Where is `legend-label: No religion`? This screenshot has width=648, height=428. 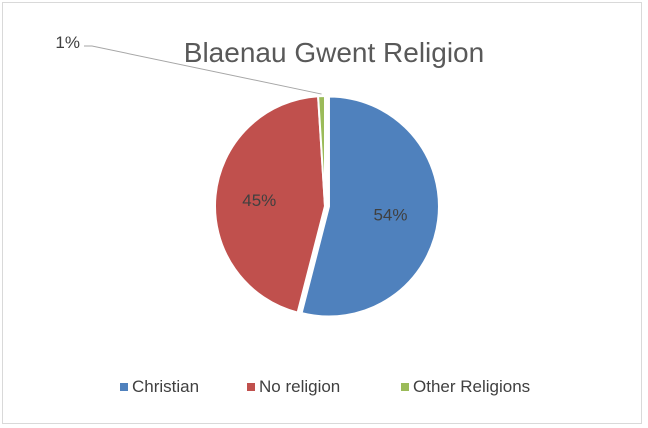
legend-label: No religion is located at coordinates (299, 386).